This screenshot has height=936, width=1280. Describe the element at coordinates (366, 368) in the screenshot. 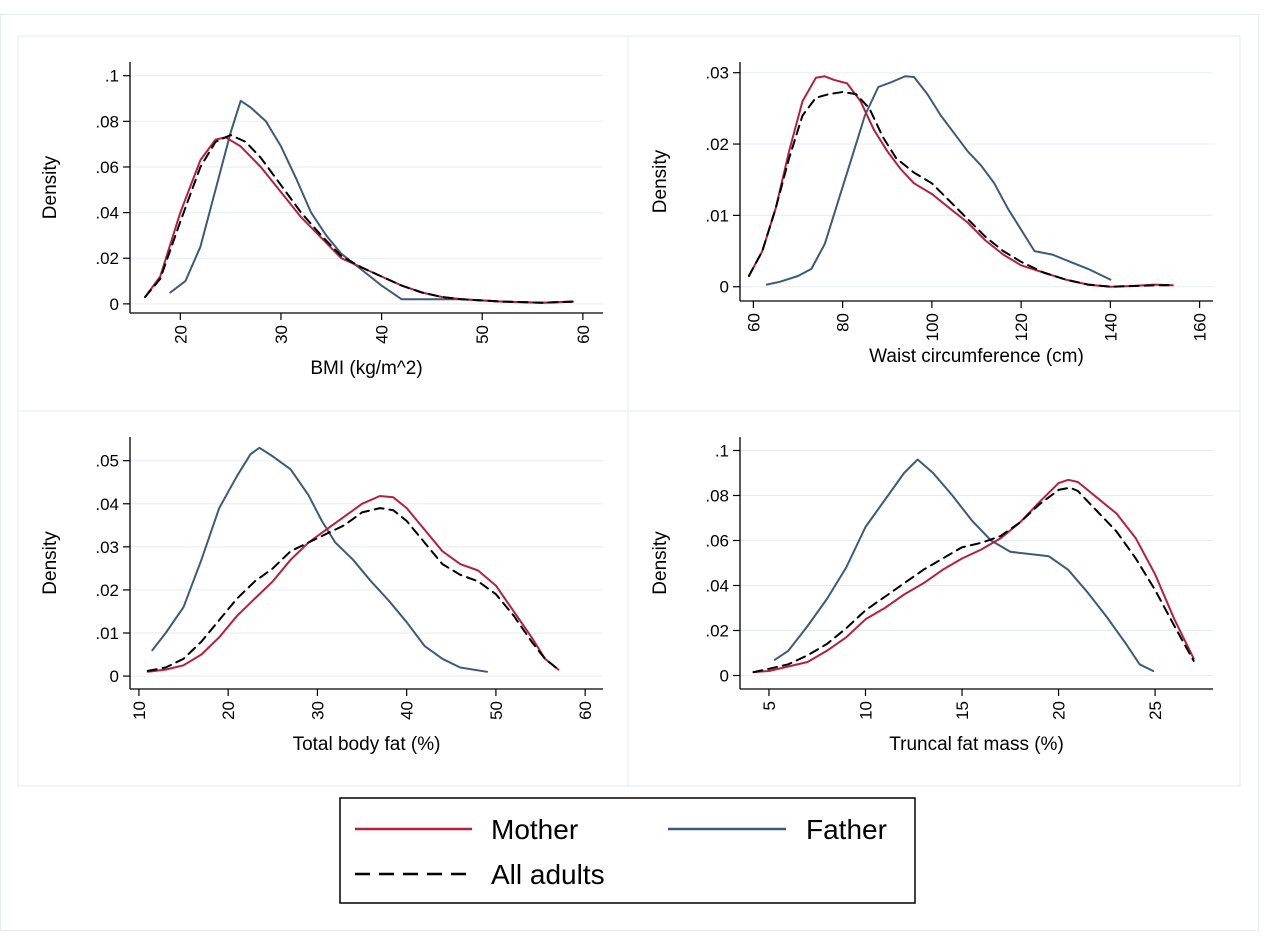

I see `x-axis-title: BMI (kg/m^2)` at that location.